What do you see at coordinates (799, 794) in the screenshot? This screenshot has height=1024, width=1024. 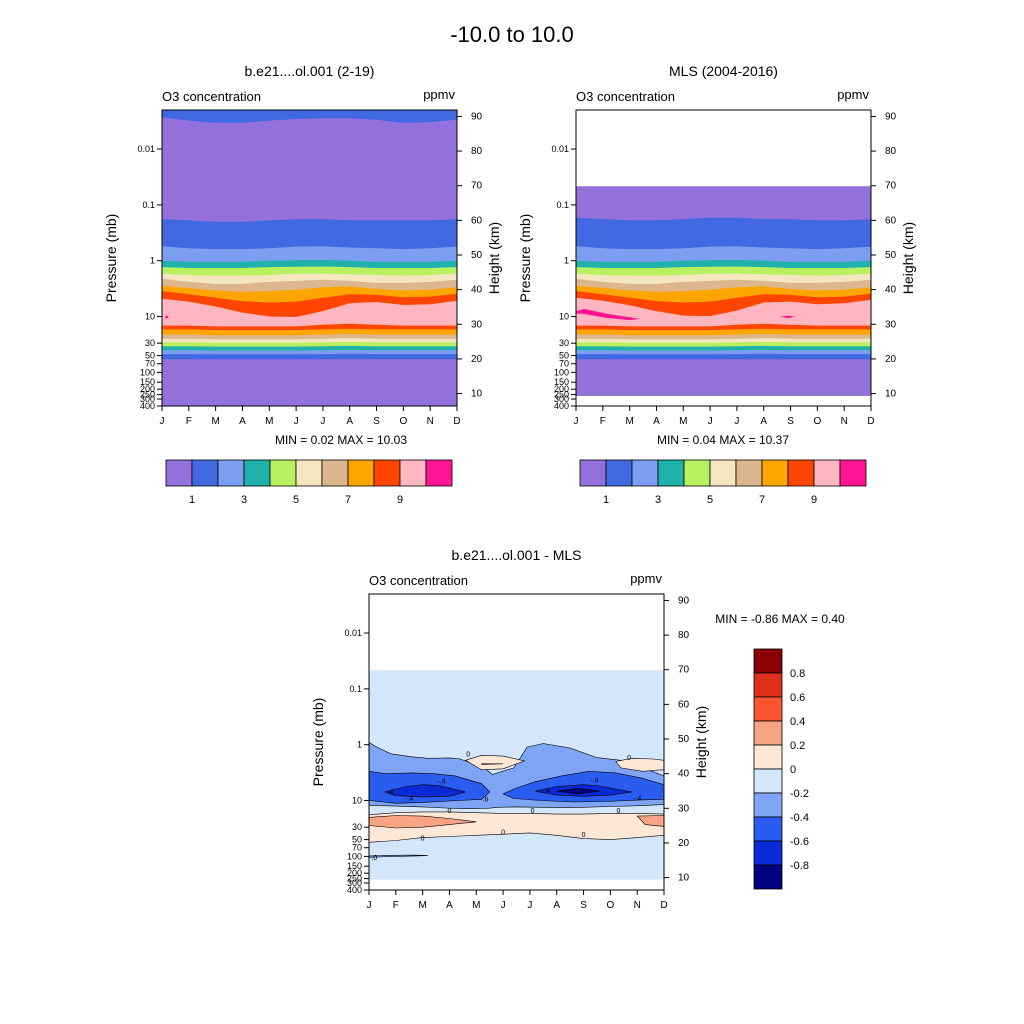 I see `colorbar-label: -0.2` at bounding box center [799, 794].